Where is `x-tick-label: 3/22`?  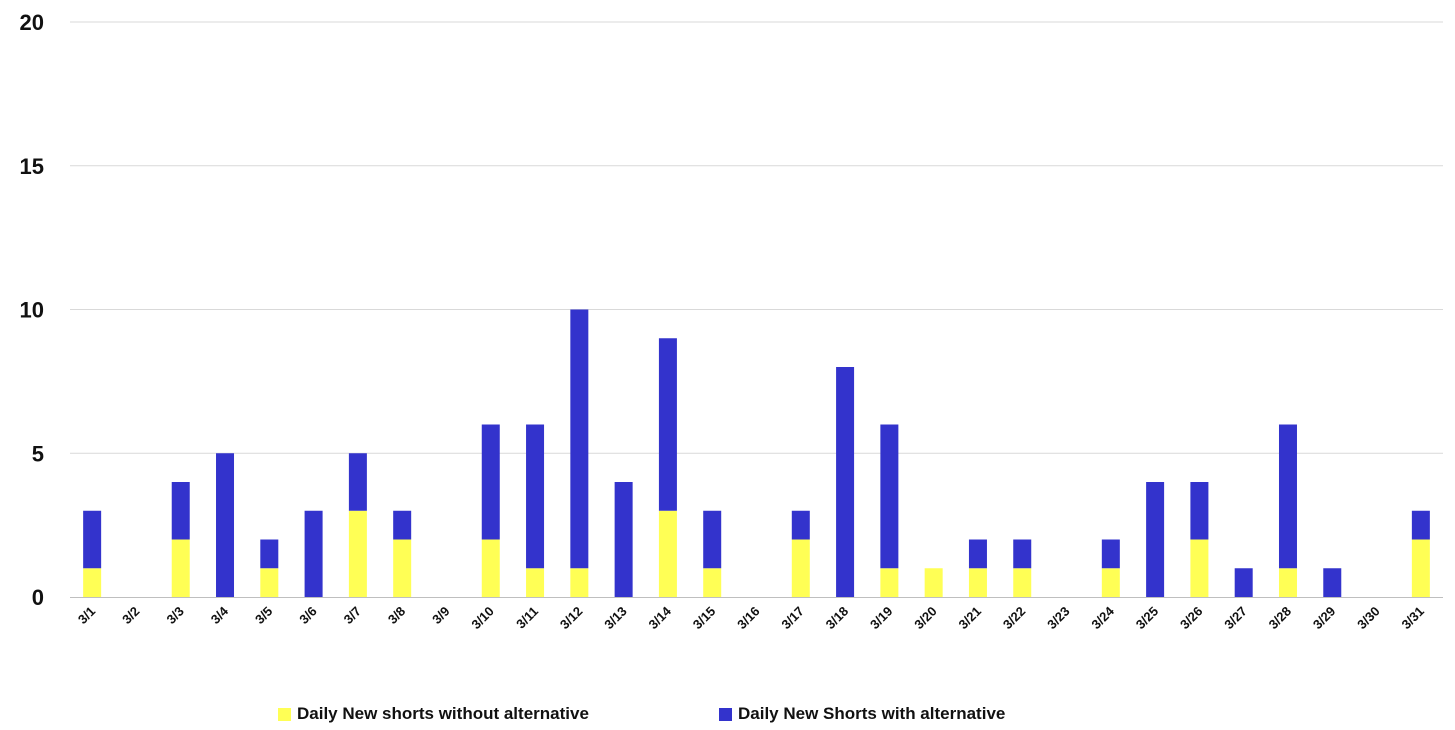
x-tick-label: 3/22 is located at coordinates (1014, 618).